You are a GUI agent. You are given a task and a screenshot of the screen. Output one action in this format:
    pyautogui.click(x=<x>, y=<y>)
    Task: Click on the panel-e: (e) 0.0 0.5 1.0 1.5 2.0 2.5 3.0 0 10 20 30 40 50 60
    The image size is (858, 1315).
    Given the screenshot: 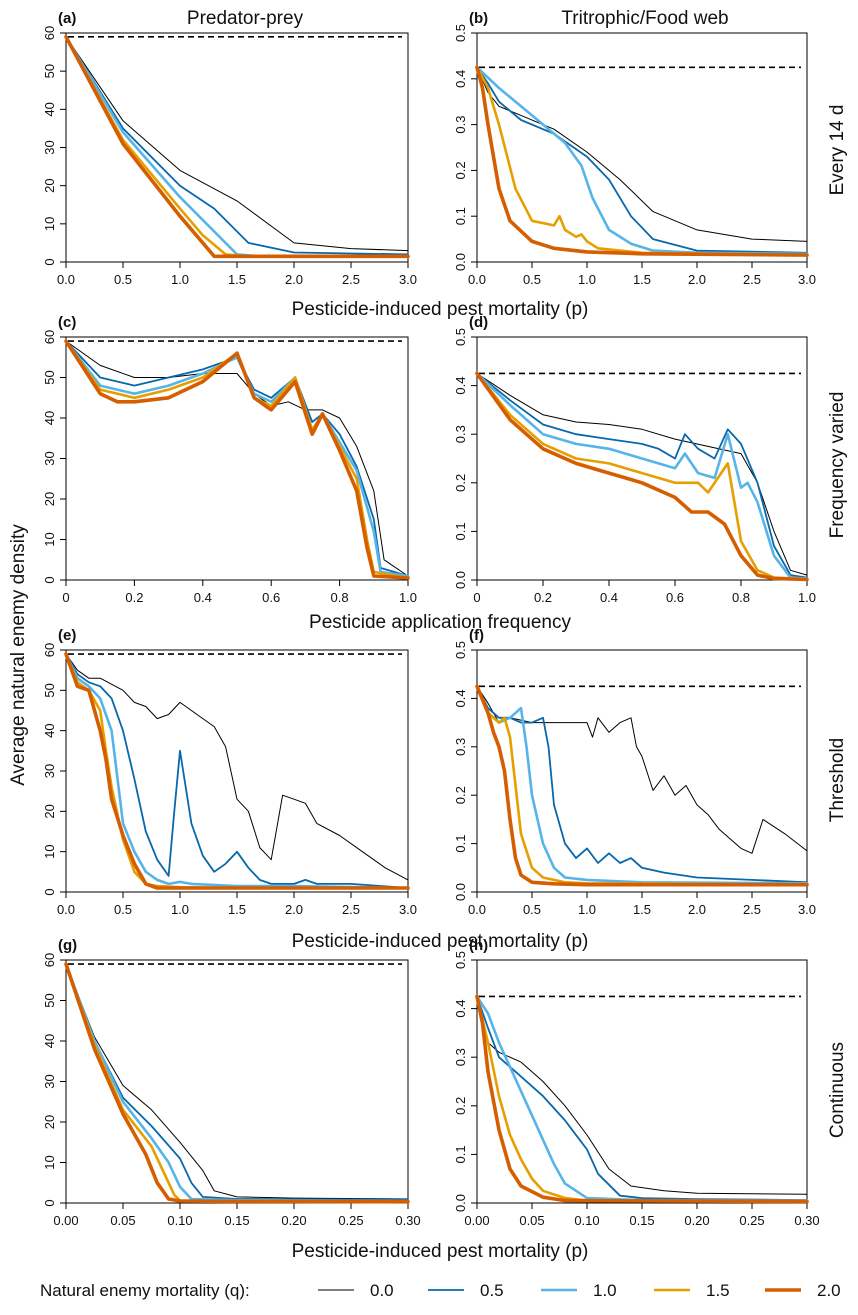 What is the action you would take?
    pyautogui.click(x=229, y=772)
    